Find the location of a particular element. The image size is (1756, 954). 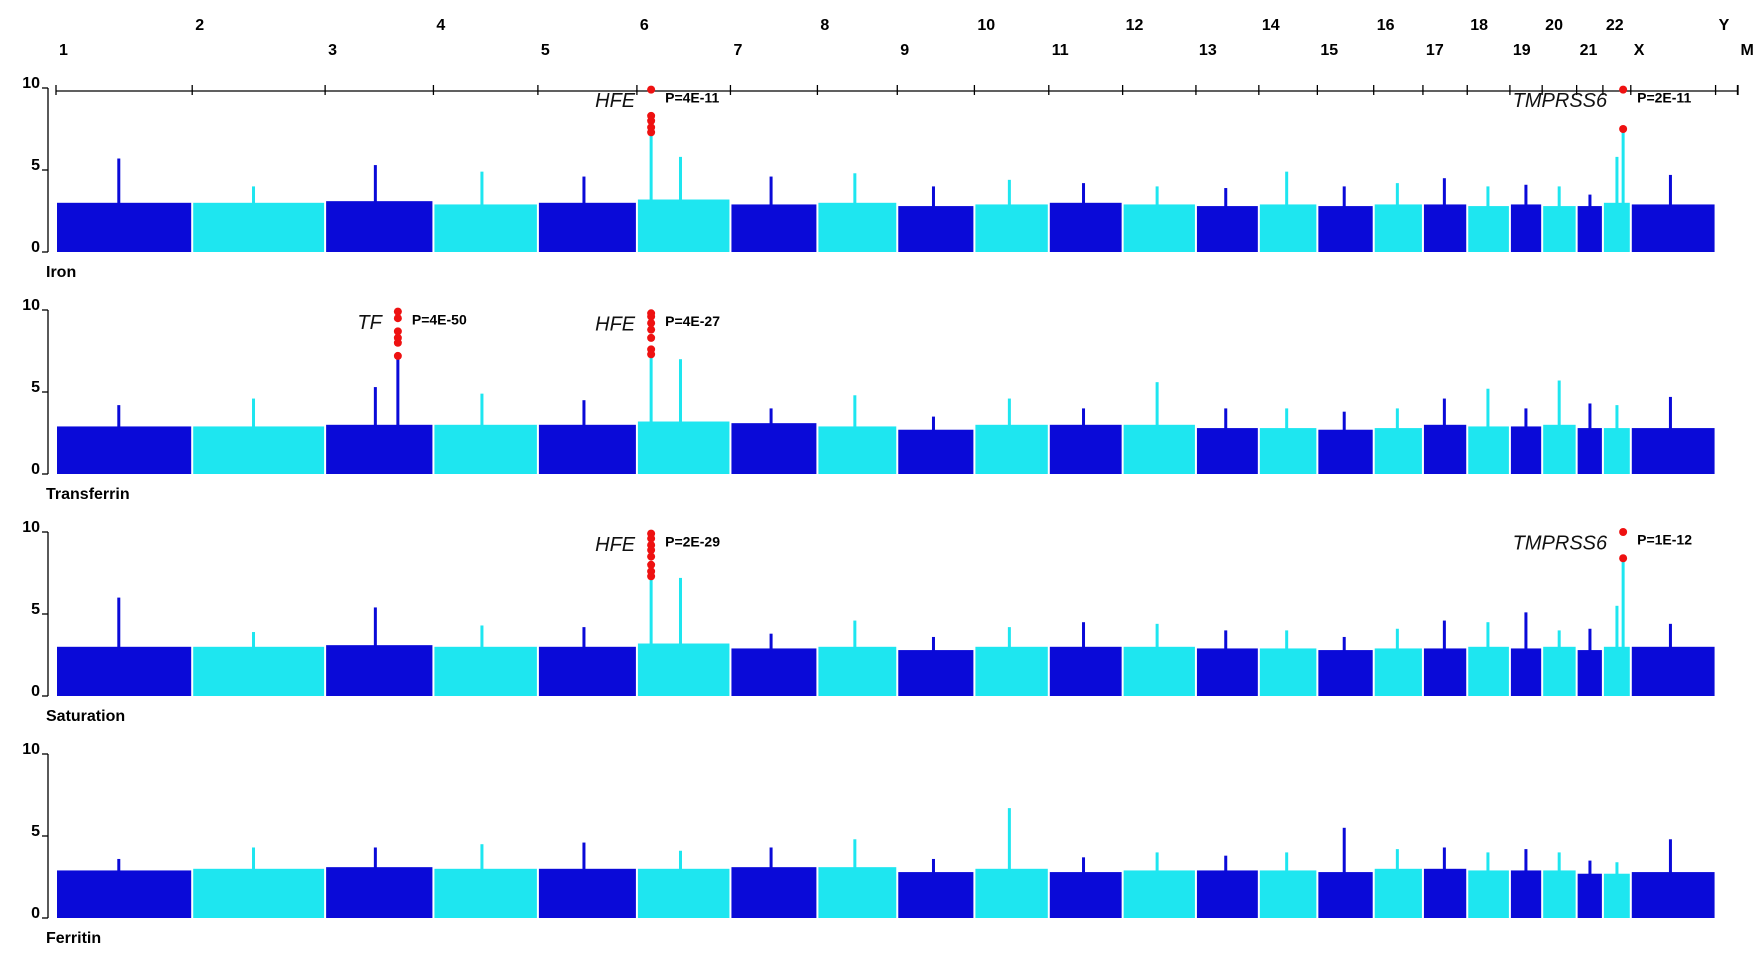

chromosome-label: 7 is located at coordinates (737, 50).